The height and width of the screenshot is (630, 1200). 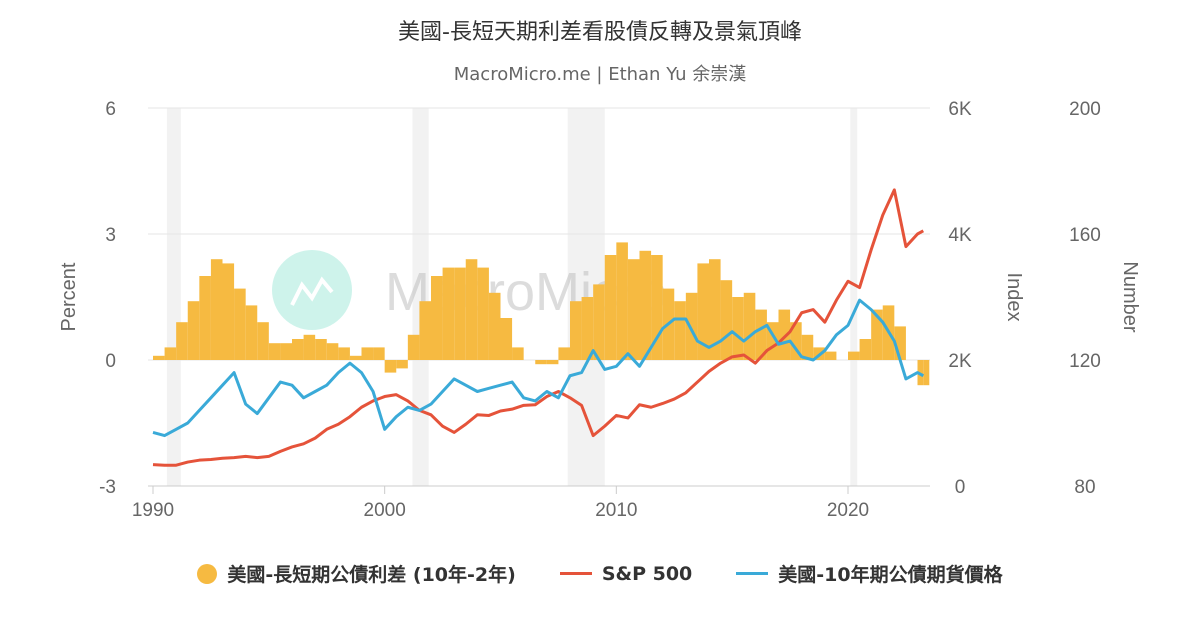 I want to click on right-tick-label: 200, so click(x=1085, y=109).